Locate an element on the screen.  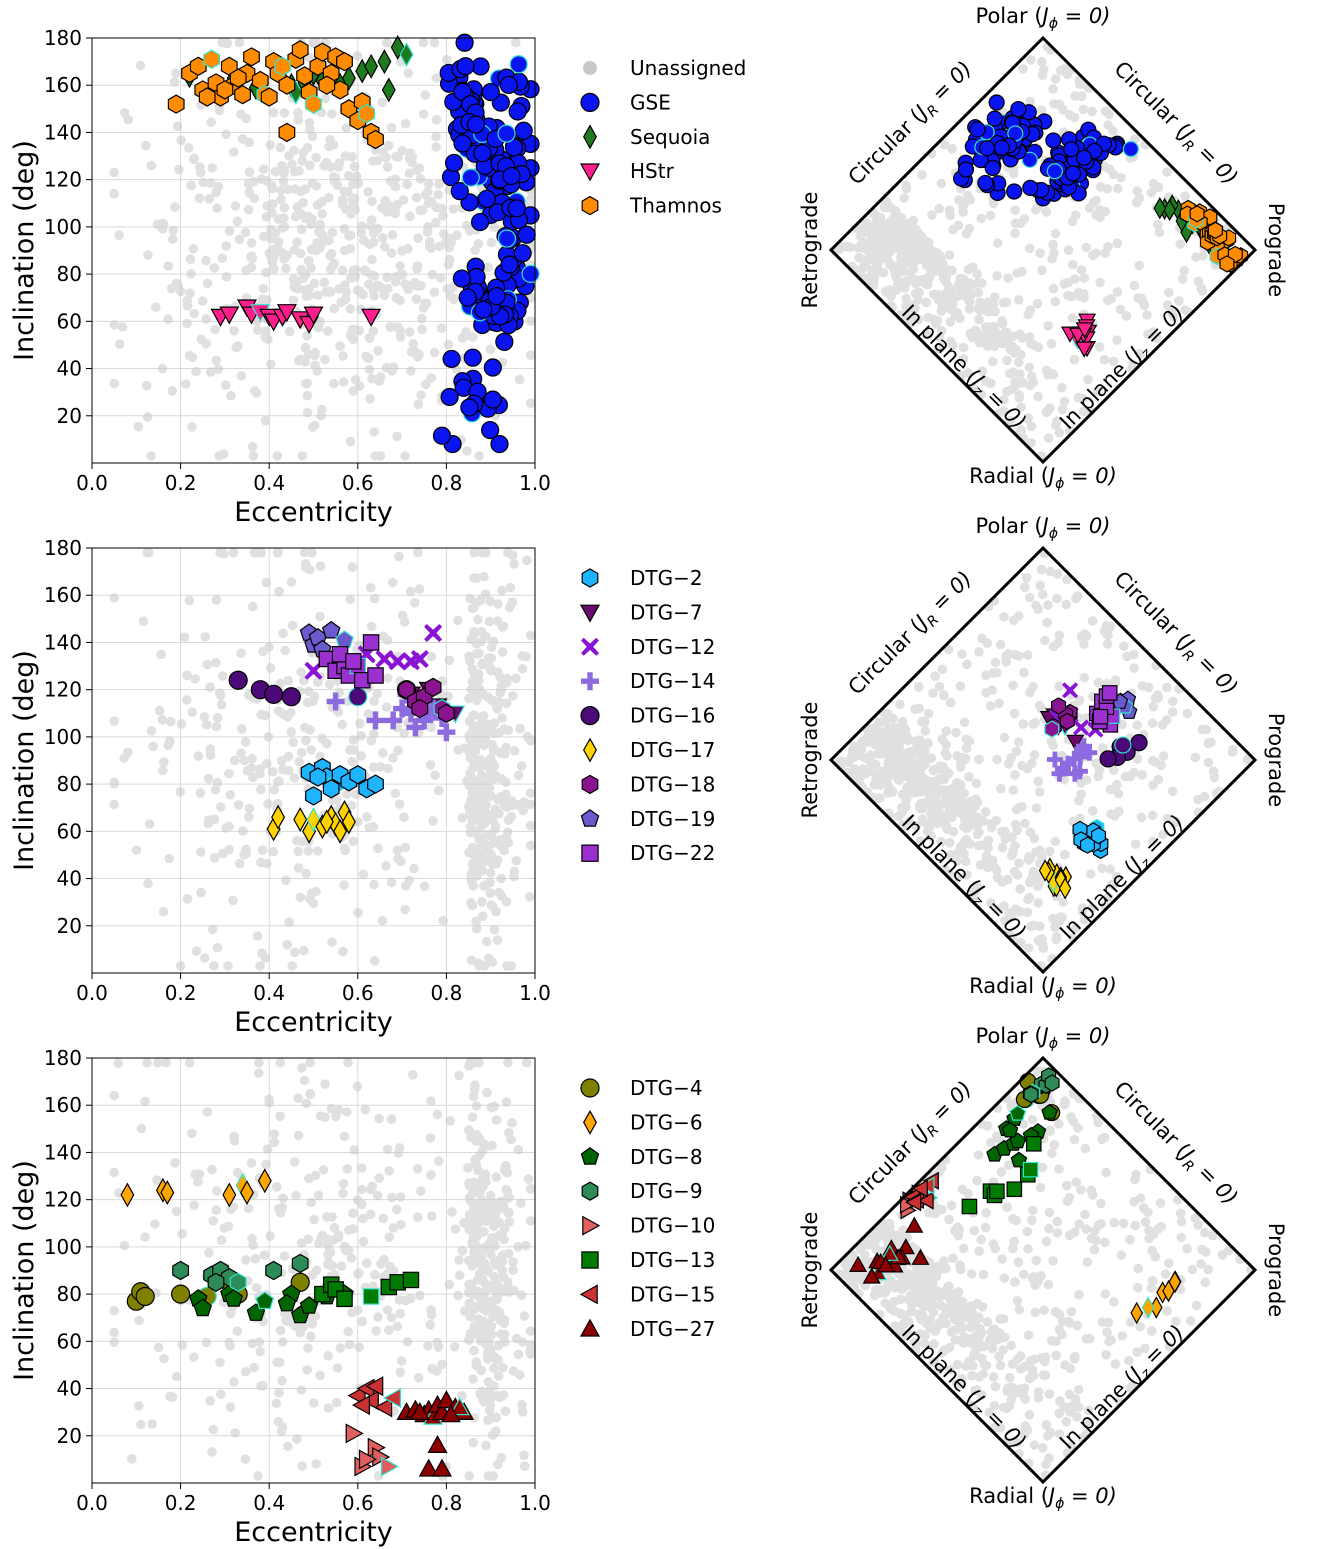
x-tick-label: 0.4 is located at coordinates (269, 1503).